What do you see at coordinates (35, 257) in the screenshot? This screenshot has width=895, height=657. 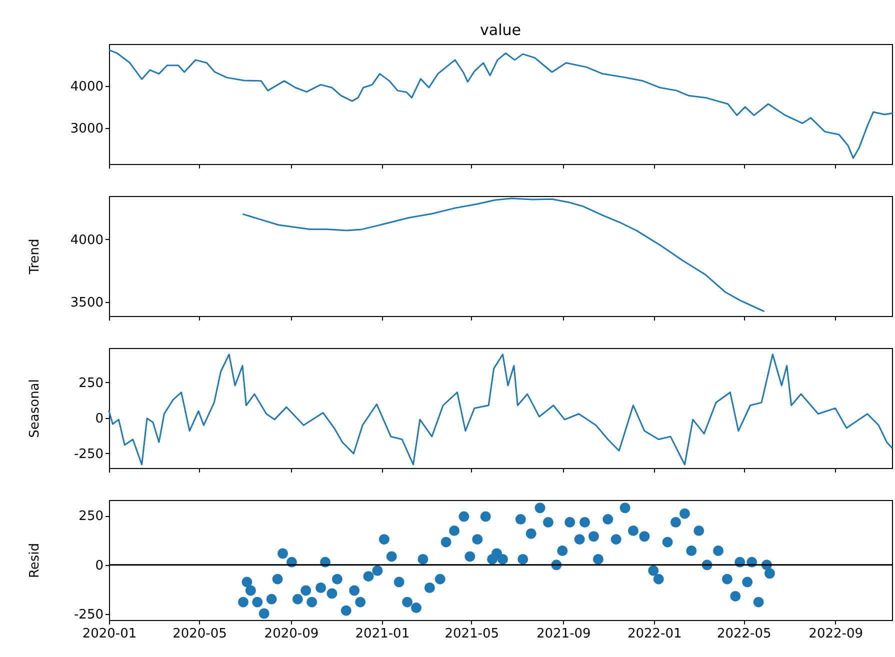 I see `y-axis-title: Trend` at bounding box center [35, 257].